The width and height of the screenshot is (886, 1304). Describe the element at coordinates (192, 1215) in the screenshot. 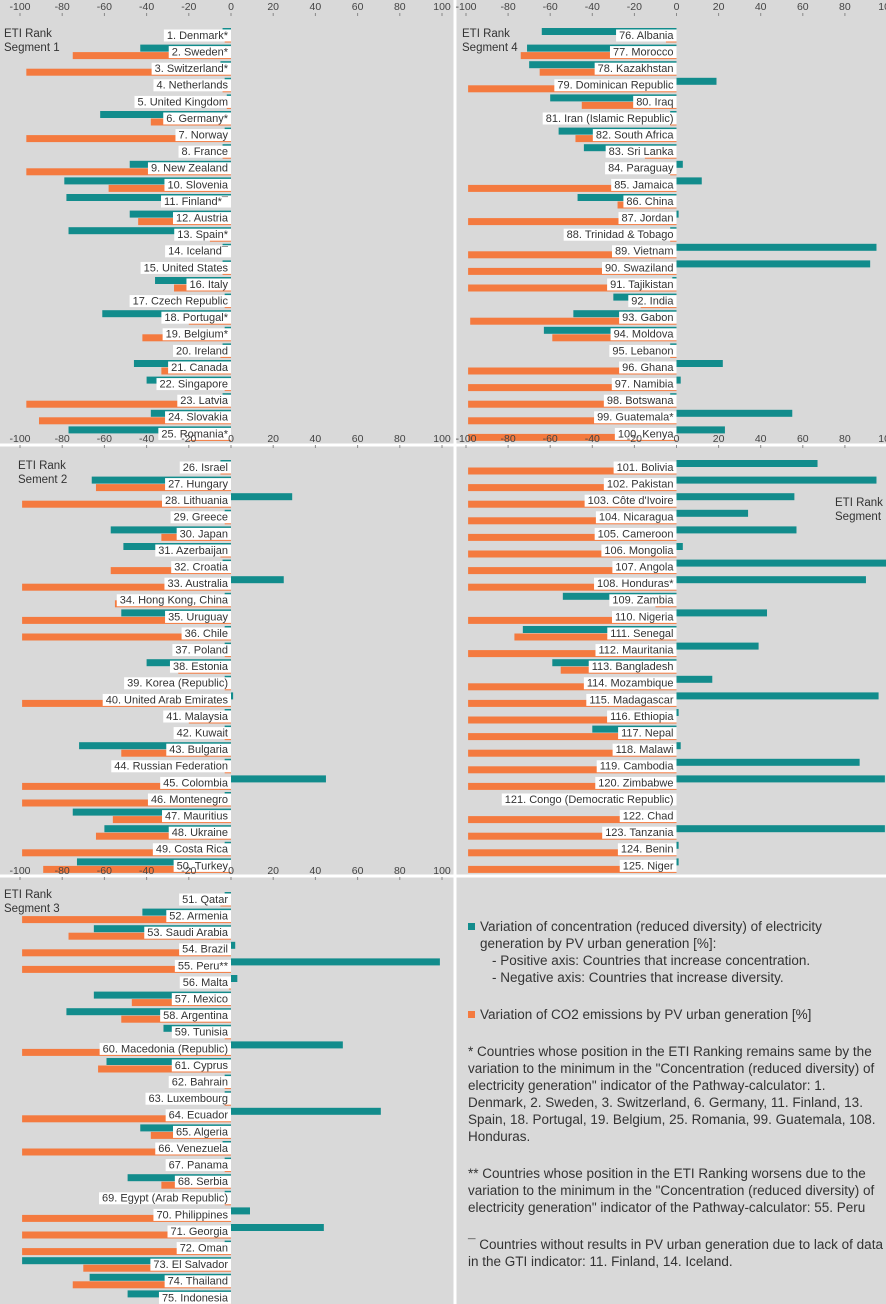

I see `category-label: 70. Philippines` at that location.